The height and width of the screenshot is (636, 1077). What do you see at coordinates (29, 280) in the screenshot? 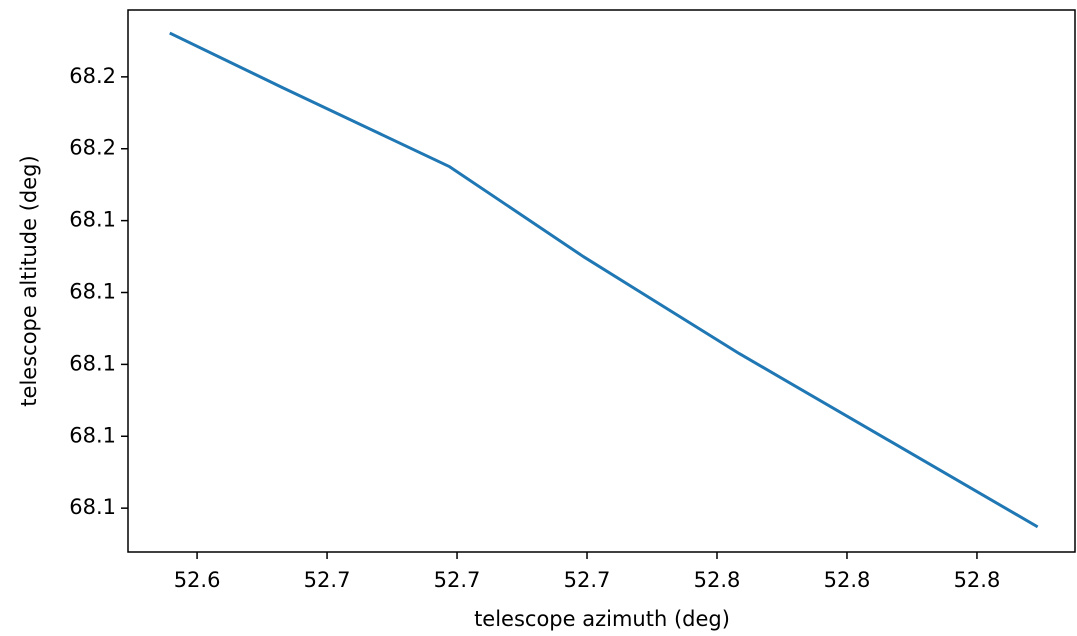
I see `y-axis-label: telescope altitude (deg)` at bounding box center [29, 280].